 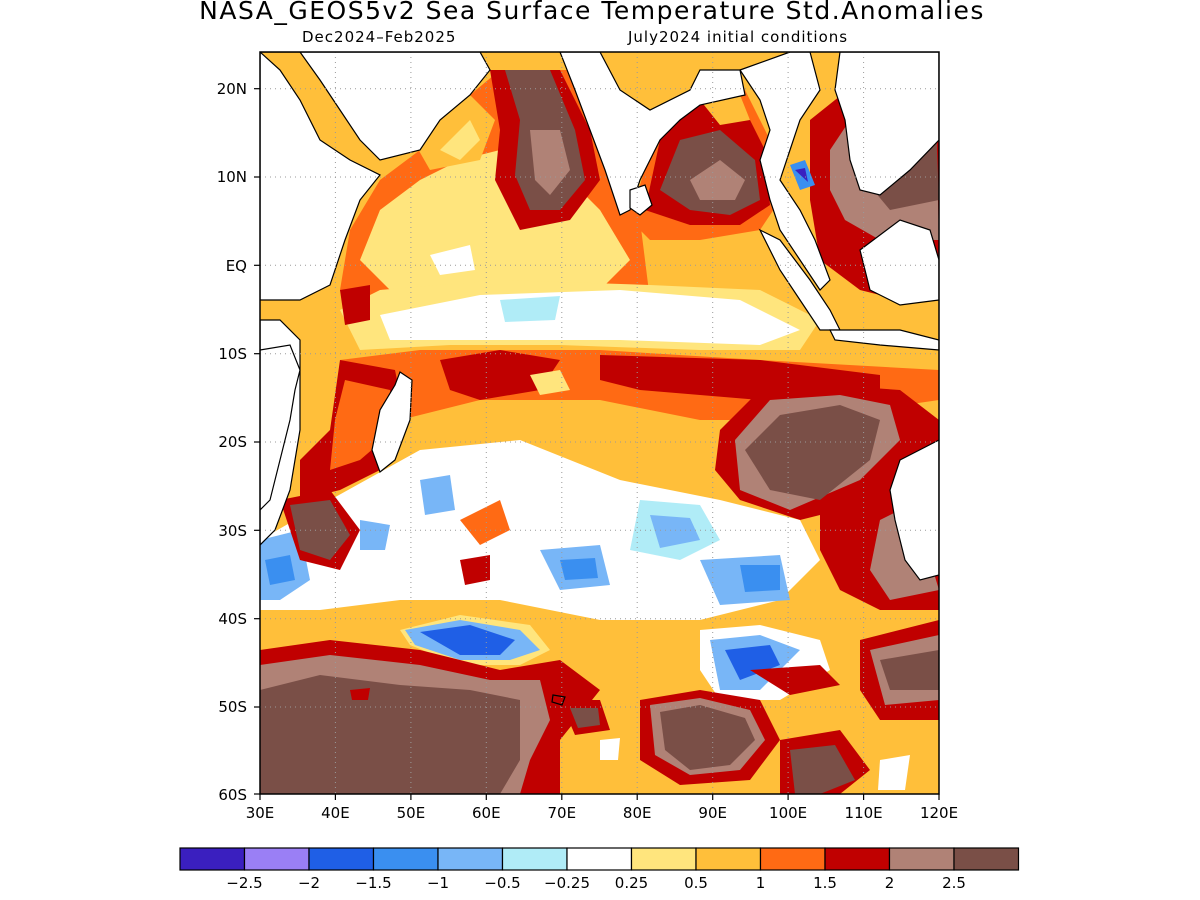 I want to click on lon-label: 100E, so click(x=788, y=813).